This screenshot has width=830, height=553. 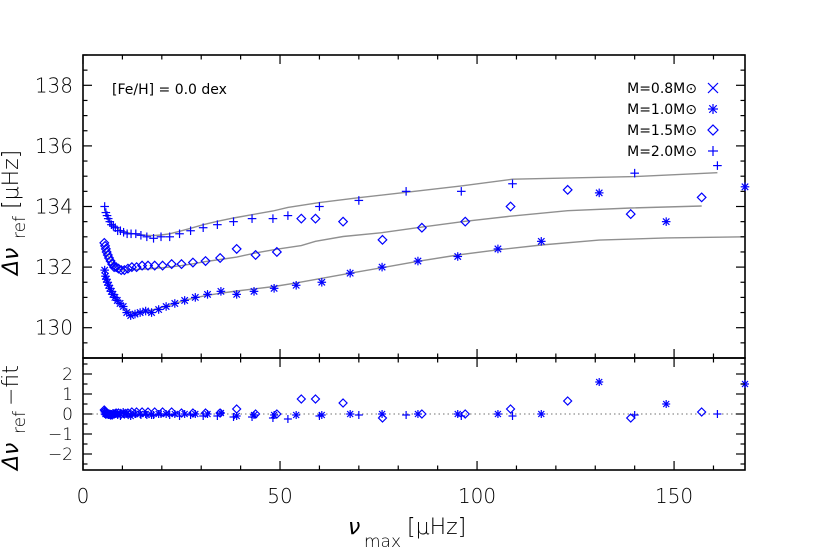 I want to click on legend-label: M=1.0M⊙, so click(x=662, y=110).